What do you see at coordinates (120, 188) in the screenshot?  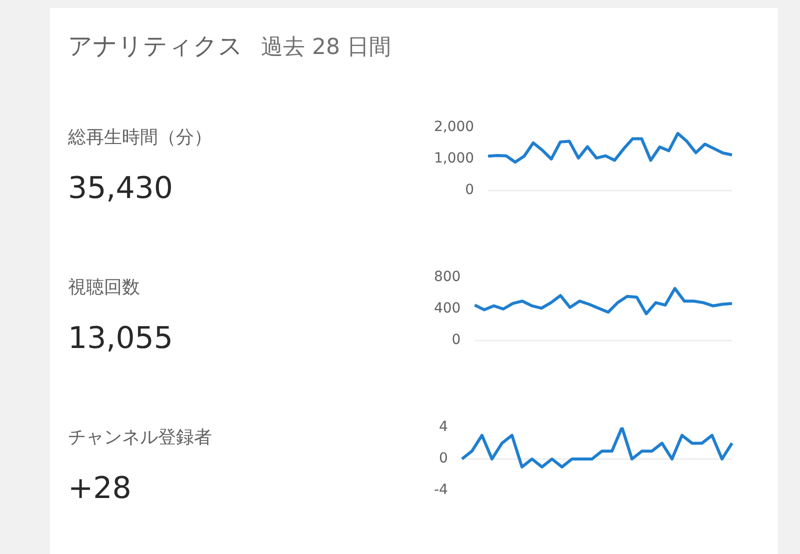 I see `text: 35,430` at bounding box center [120, 188].